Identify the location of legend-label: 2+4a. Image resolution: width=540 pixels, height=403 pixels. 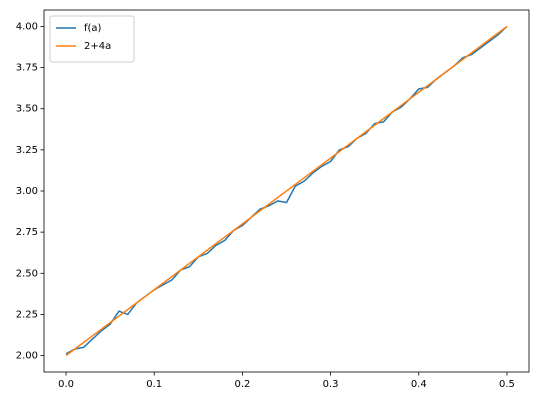
(97, 46).